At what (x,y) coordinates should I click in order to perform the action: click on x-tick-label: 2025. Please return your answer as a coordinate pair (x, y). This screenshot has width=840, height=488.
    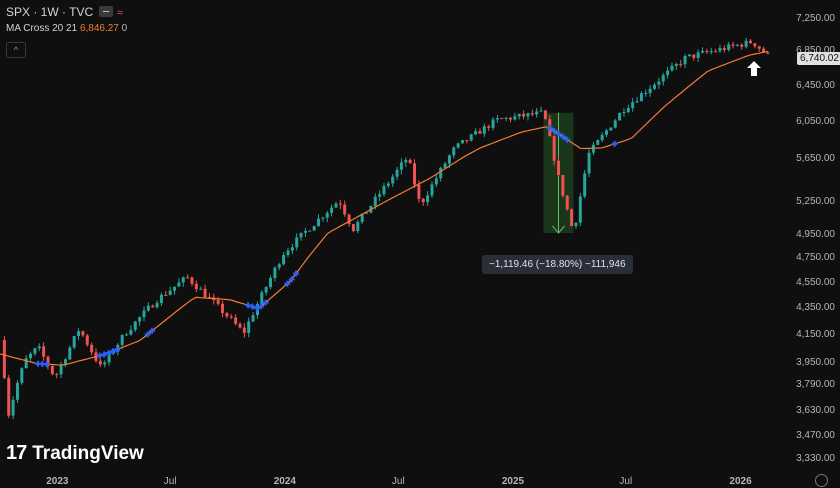
    Looking at the image, I should click on (513, 481).